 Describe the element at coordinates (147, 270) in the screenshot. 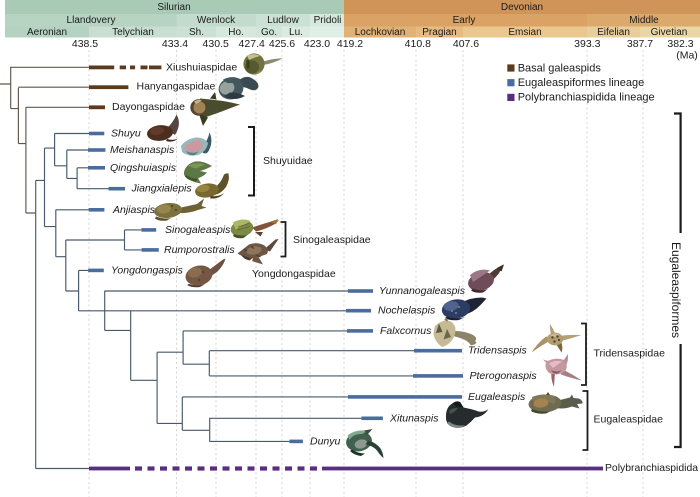

I see `svg-text: Yongdongaspis` at that location.